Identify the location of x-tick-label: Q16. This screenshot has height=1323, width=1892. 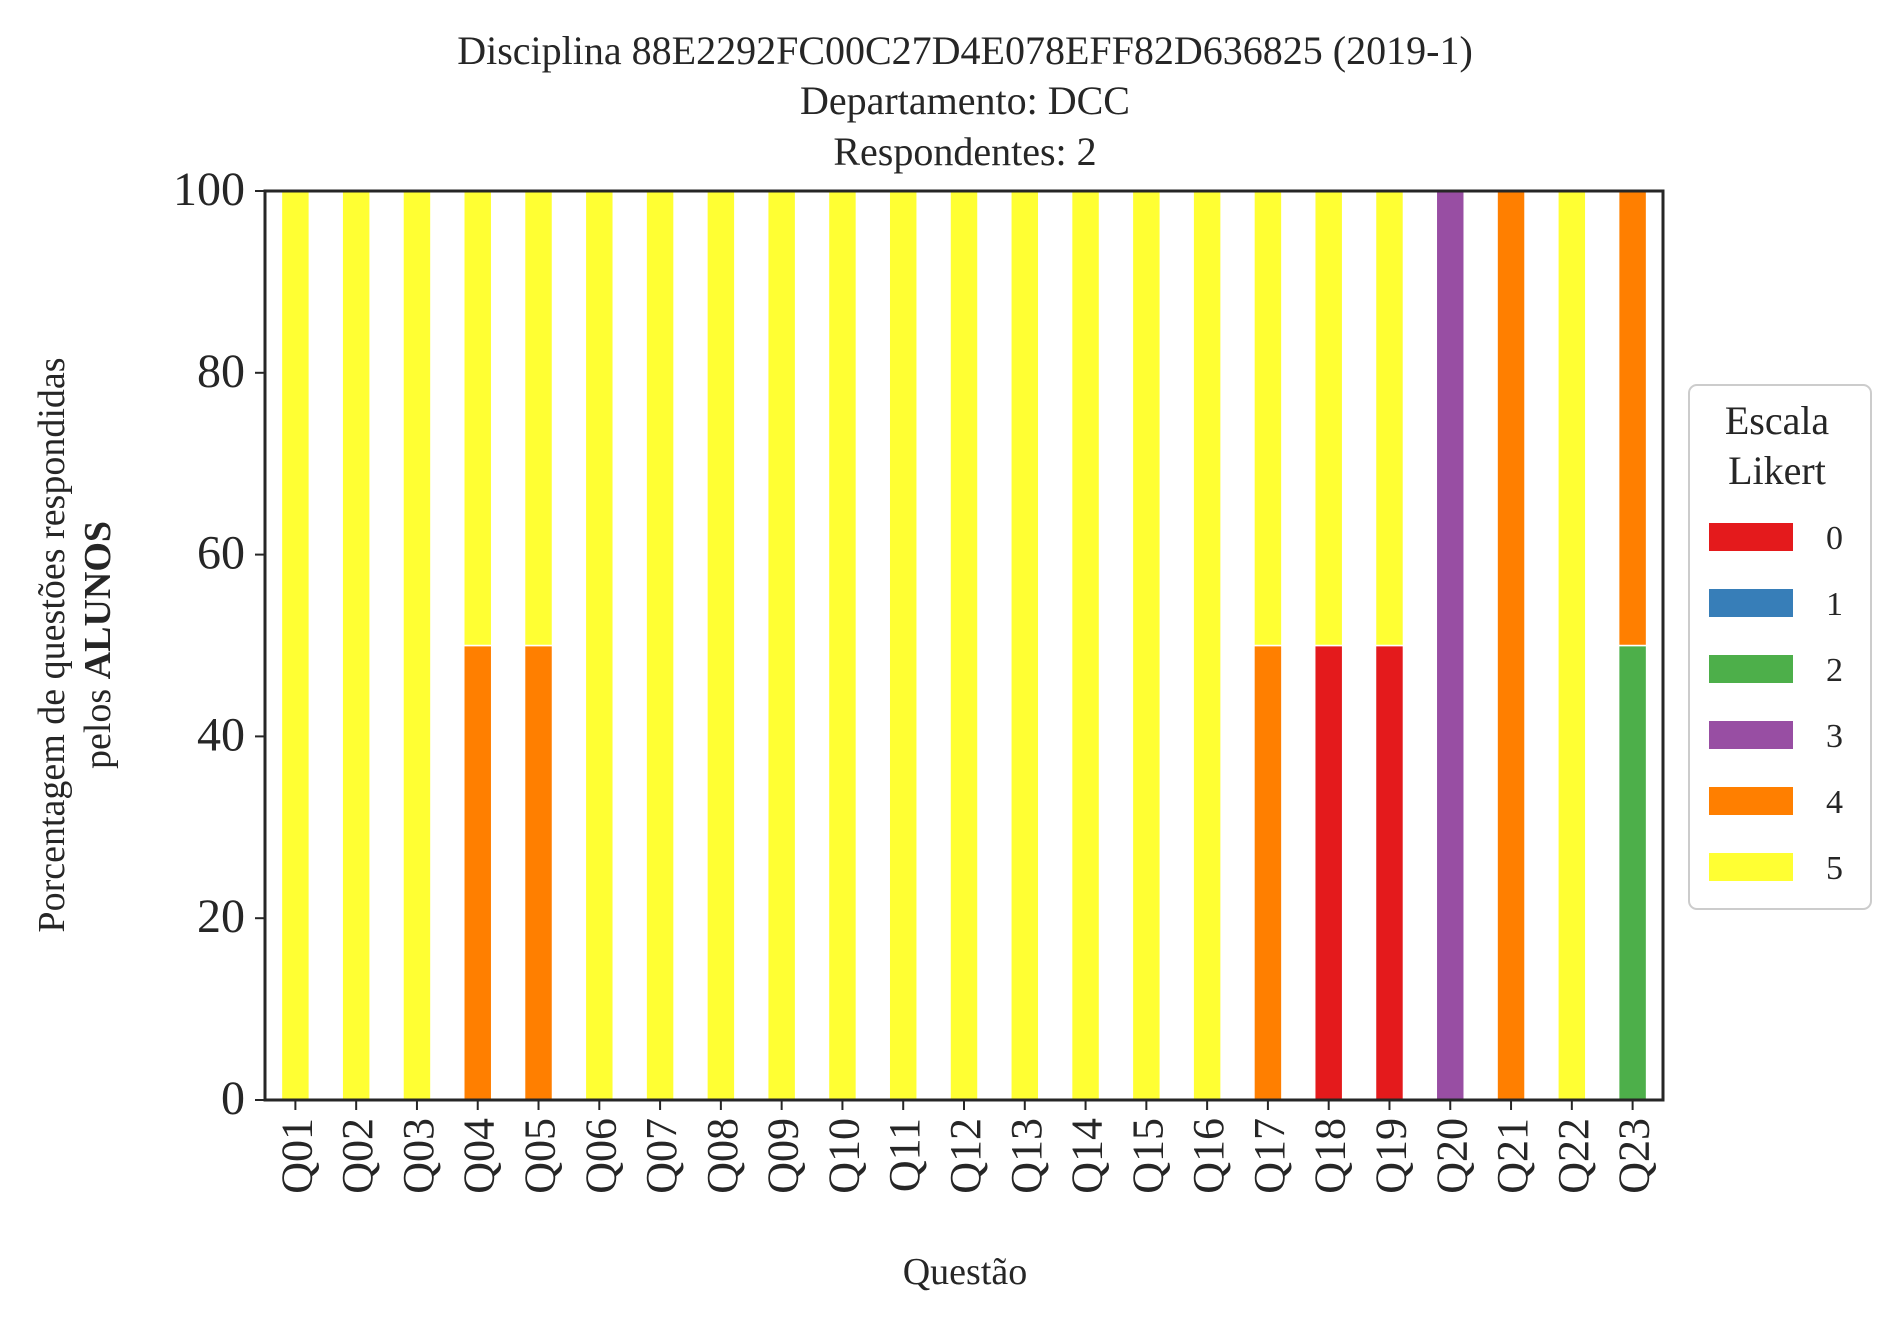
(1208, 1156).